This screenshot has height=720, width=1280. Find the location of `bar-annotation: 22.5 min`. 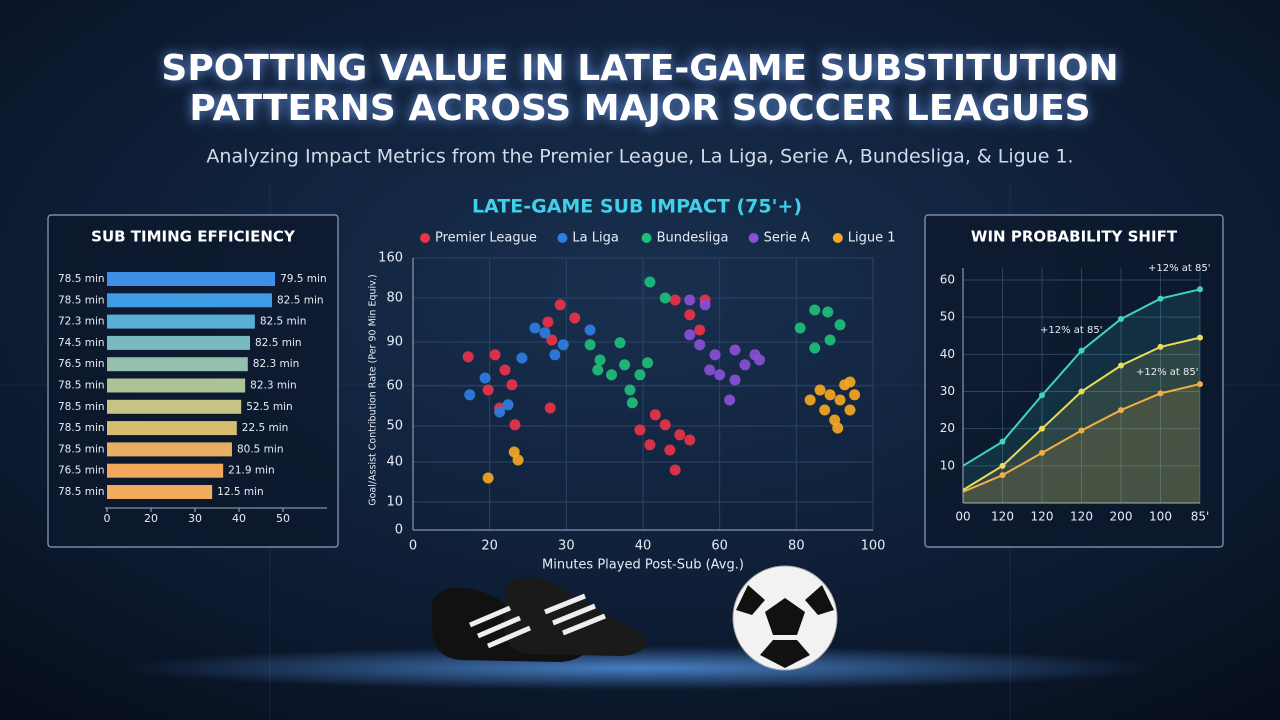

bar-annotation: 22.5 min is located at coordinates (265, 428).